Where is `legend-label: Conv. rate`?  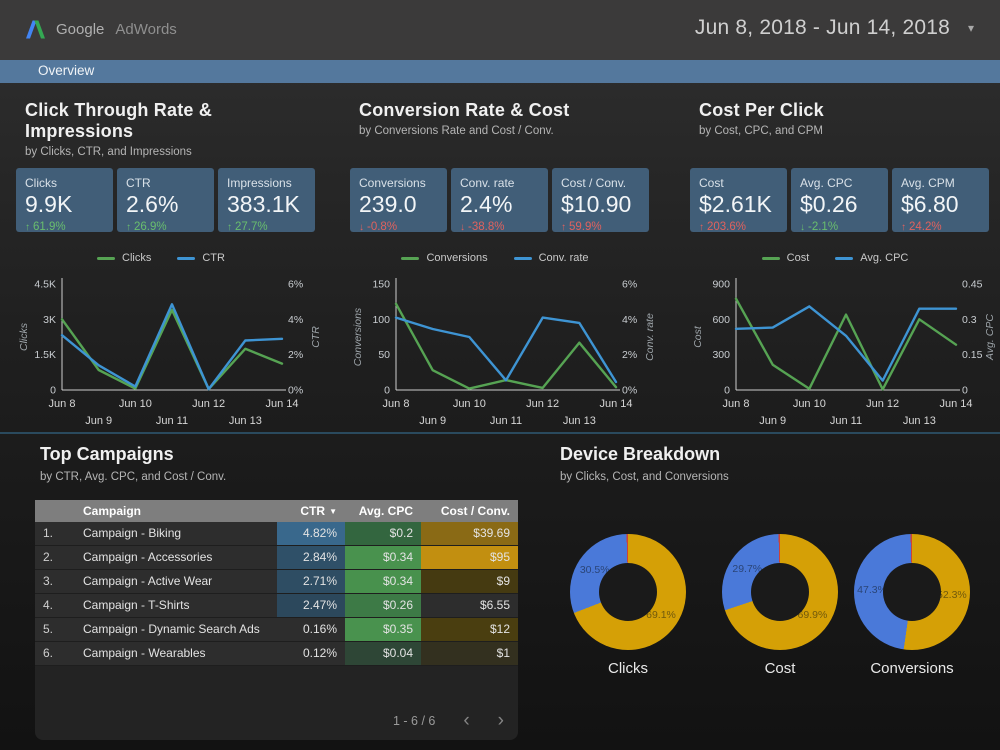
legend-label: Conv. rate is located at coordinates (563, 258).